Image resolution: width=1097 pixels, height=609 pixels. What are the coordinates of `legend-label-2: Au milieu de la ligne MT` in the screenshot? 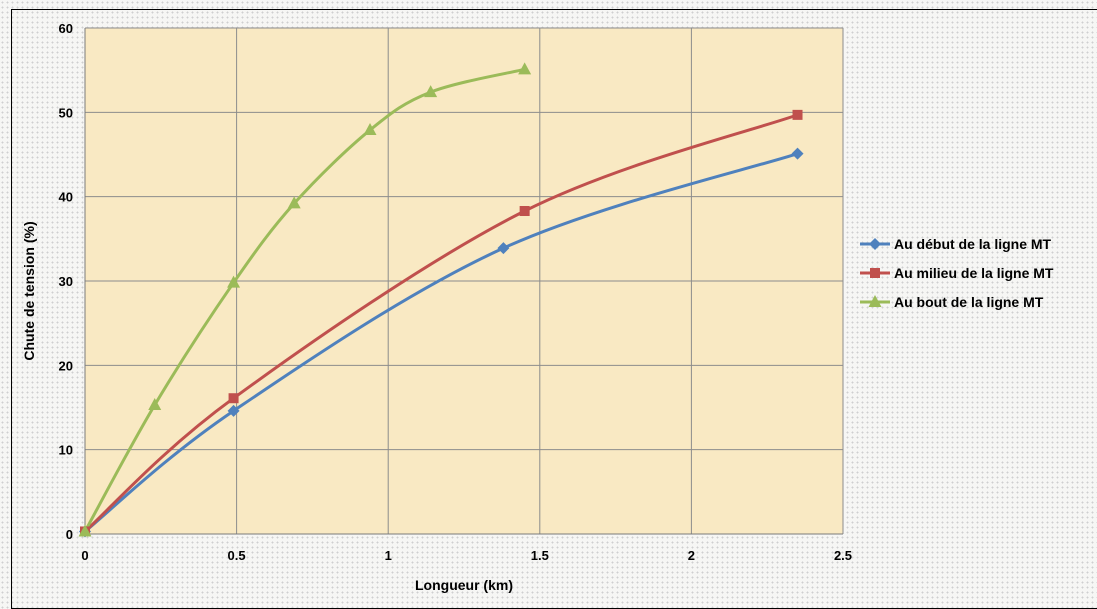 It's located at (974, 273).